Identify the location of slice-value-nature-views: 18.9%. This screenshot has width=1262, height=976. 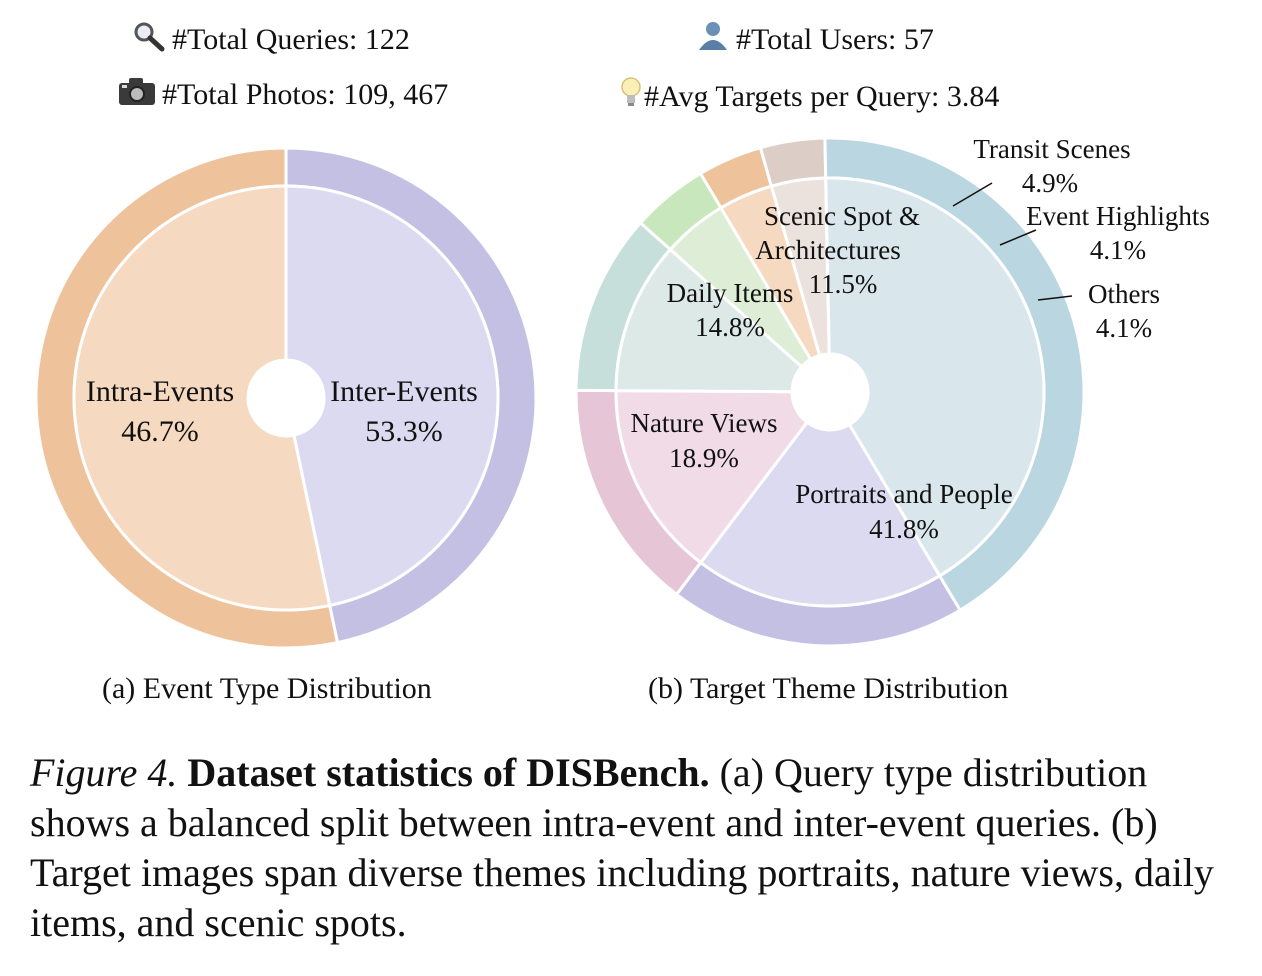
(704, 458).